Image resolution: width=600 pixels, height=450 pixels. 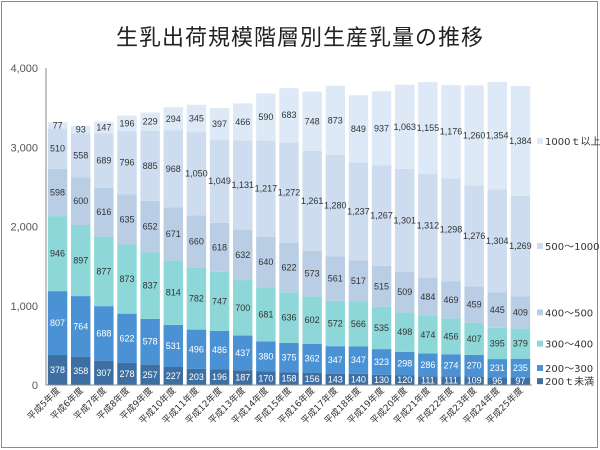 What do you see at coordinates (289, 193) in the screenshot?
I see `data-label: 1,272` at bounding box center [289, 193].